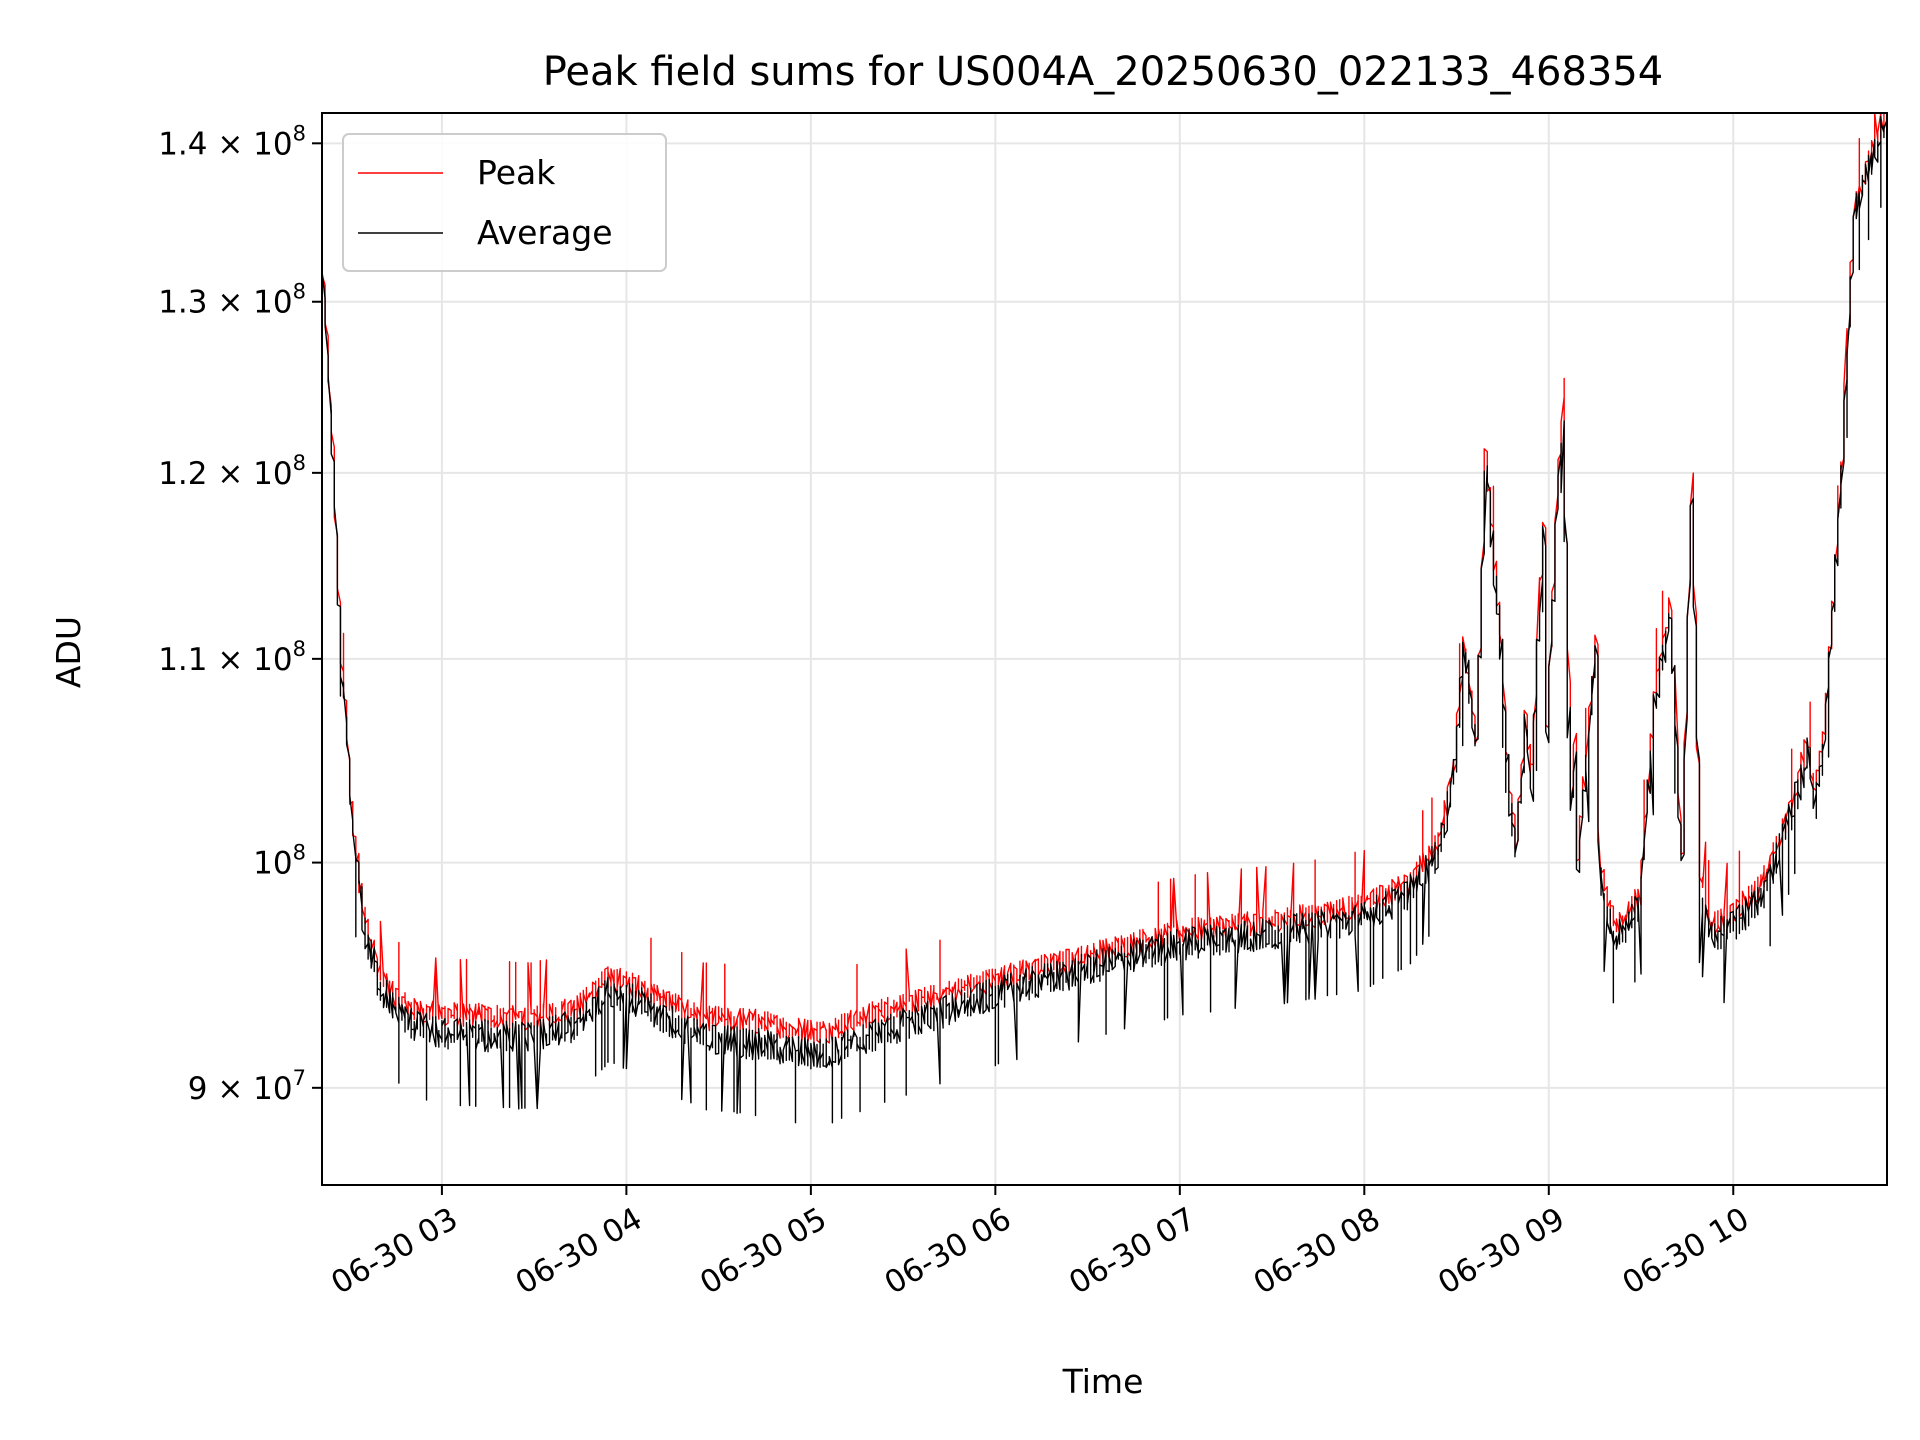 The image size is (1920, 1440). I want to click on y-tick-label: 9 × 107, so click(247, 1086).